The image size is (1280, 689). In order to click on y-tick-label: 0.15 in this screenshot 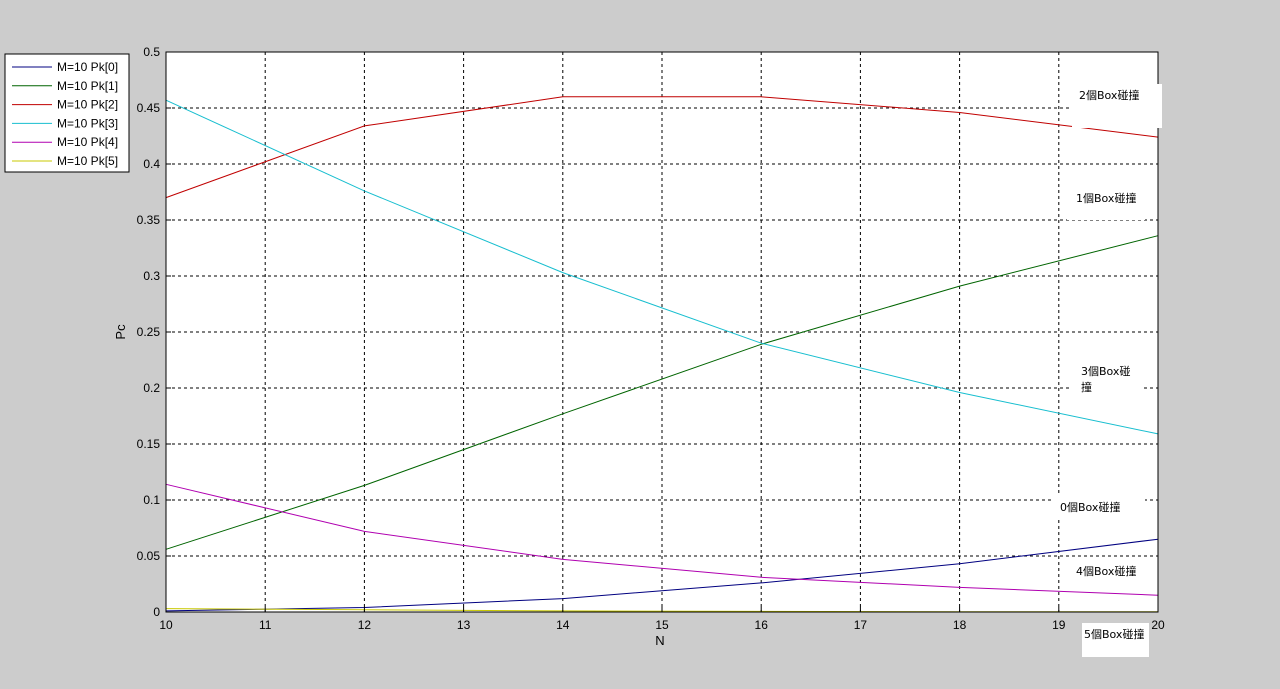, I will do `click(149, 444)`.